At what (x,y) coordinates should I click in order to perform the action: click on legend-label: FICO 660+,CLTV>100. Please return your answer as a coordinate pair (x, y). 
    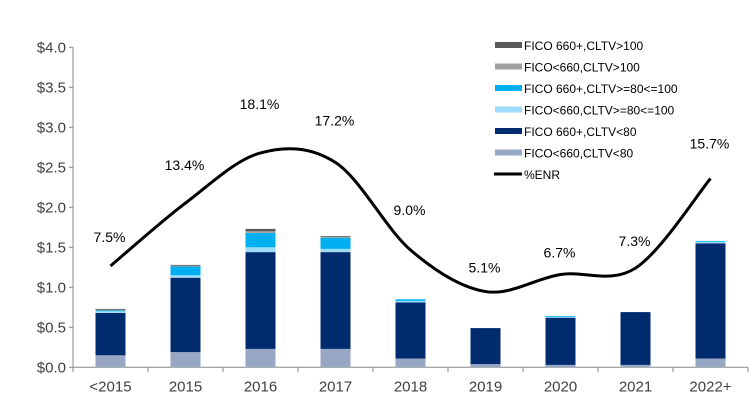
    Looking at the image, I should click on (584, 46).